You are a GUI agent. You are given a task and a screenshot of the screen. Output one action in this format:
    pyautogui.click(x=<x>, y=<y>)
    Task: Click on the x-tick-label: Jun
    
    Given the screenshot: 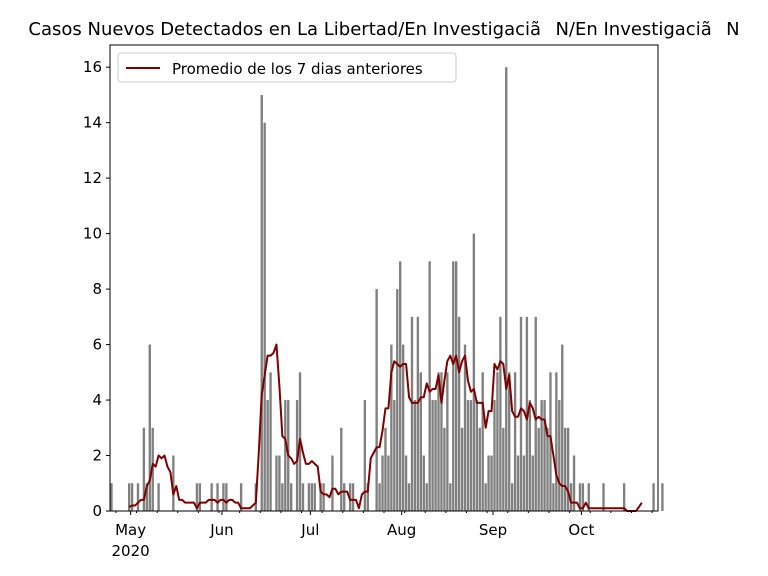 What is the action you would take?
    pyautogui.click(x=221, y=530)
    